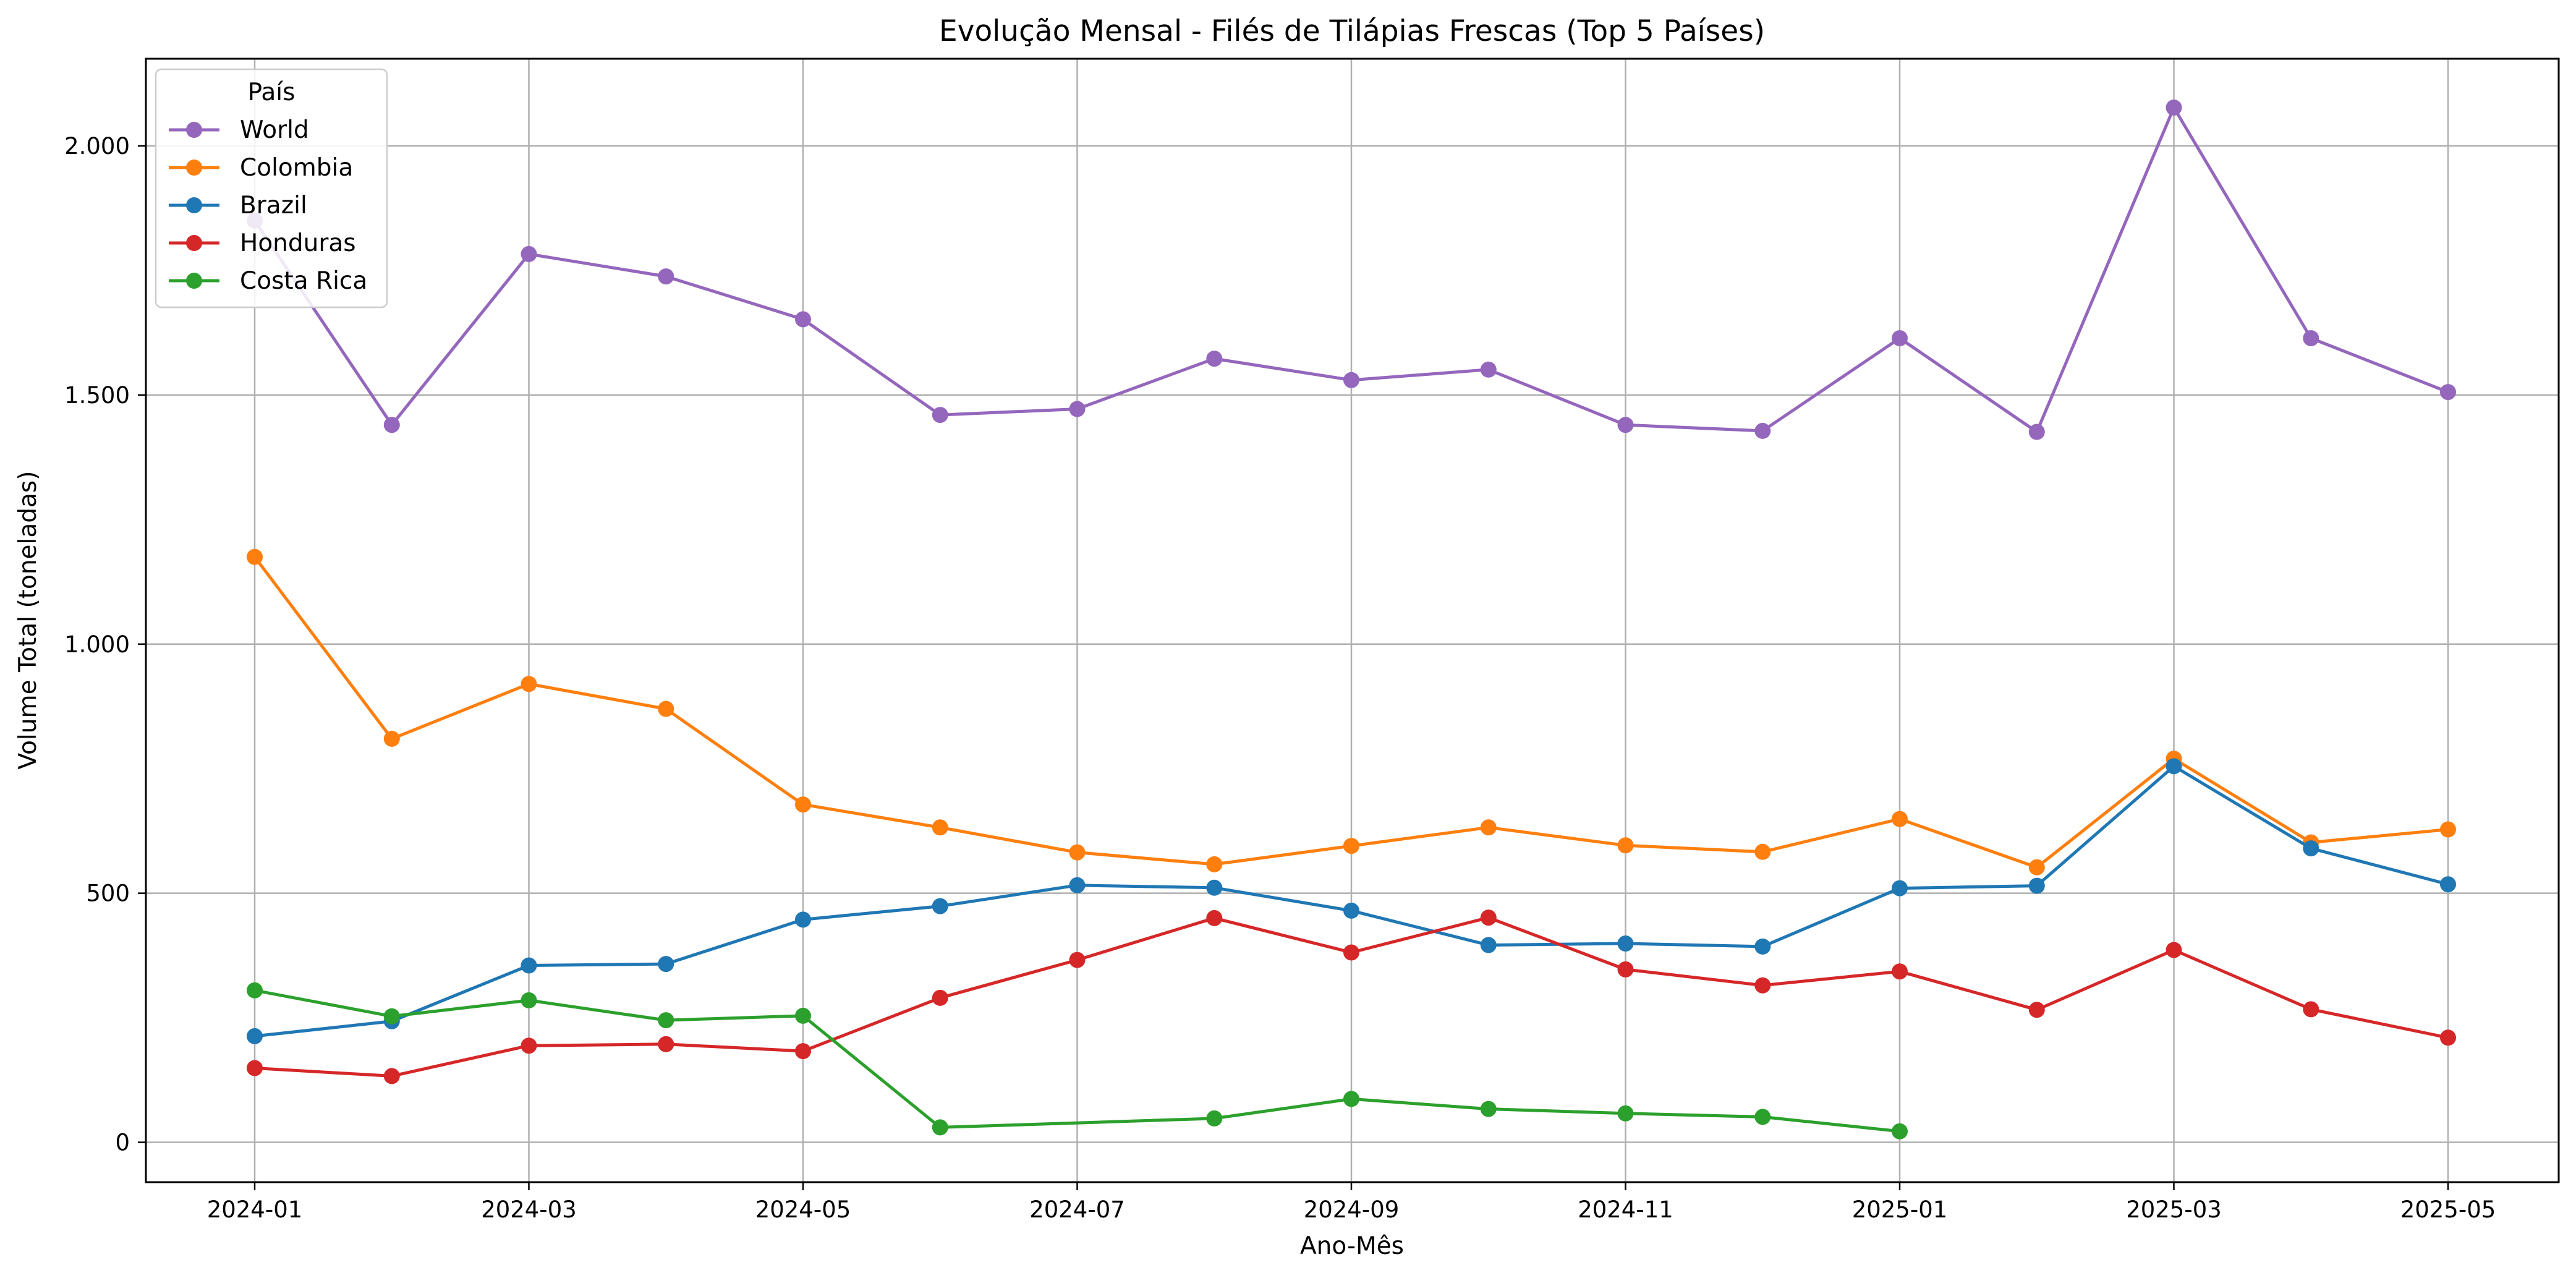 The height and width of the screenshot is (1278, 2576). Describe the element at coordinates (194, 130) in the screenshot. I see `legend-marker-world` at that location.